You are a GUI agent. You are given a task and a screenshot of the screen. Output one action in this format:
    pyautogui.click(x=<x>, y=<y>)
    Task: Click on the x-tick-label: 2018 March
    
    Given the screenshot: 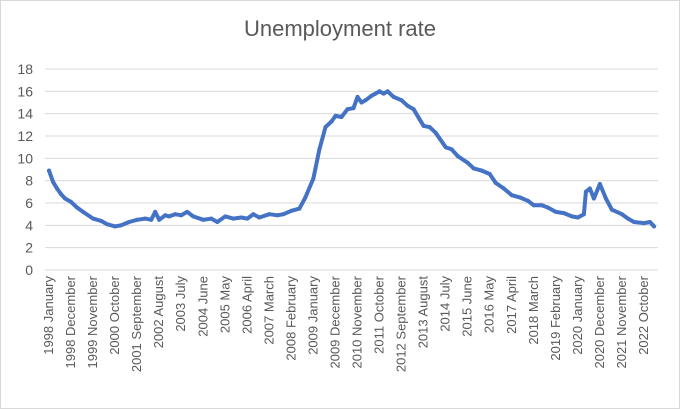 What is the action you would take?
    pyautogui.click(x=533, y=310)
    